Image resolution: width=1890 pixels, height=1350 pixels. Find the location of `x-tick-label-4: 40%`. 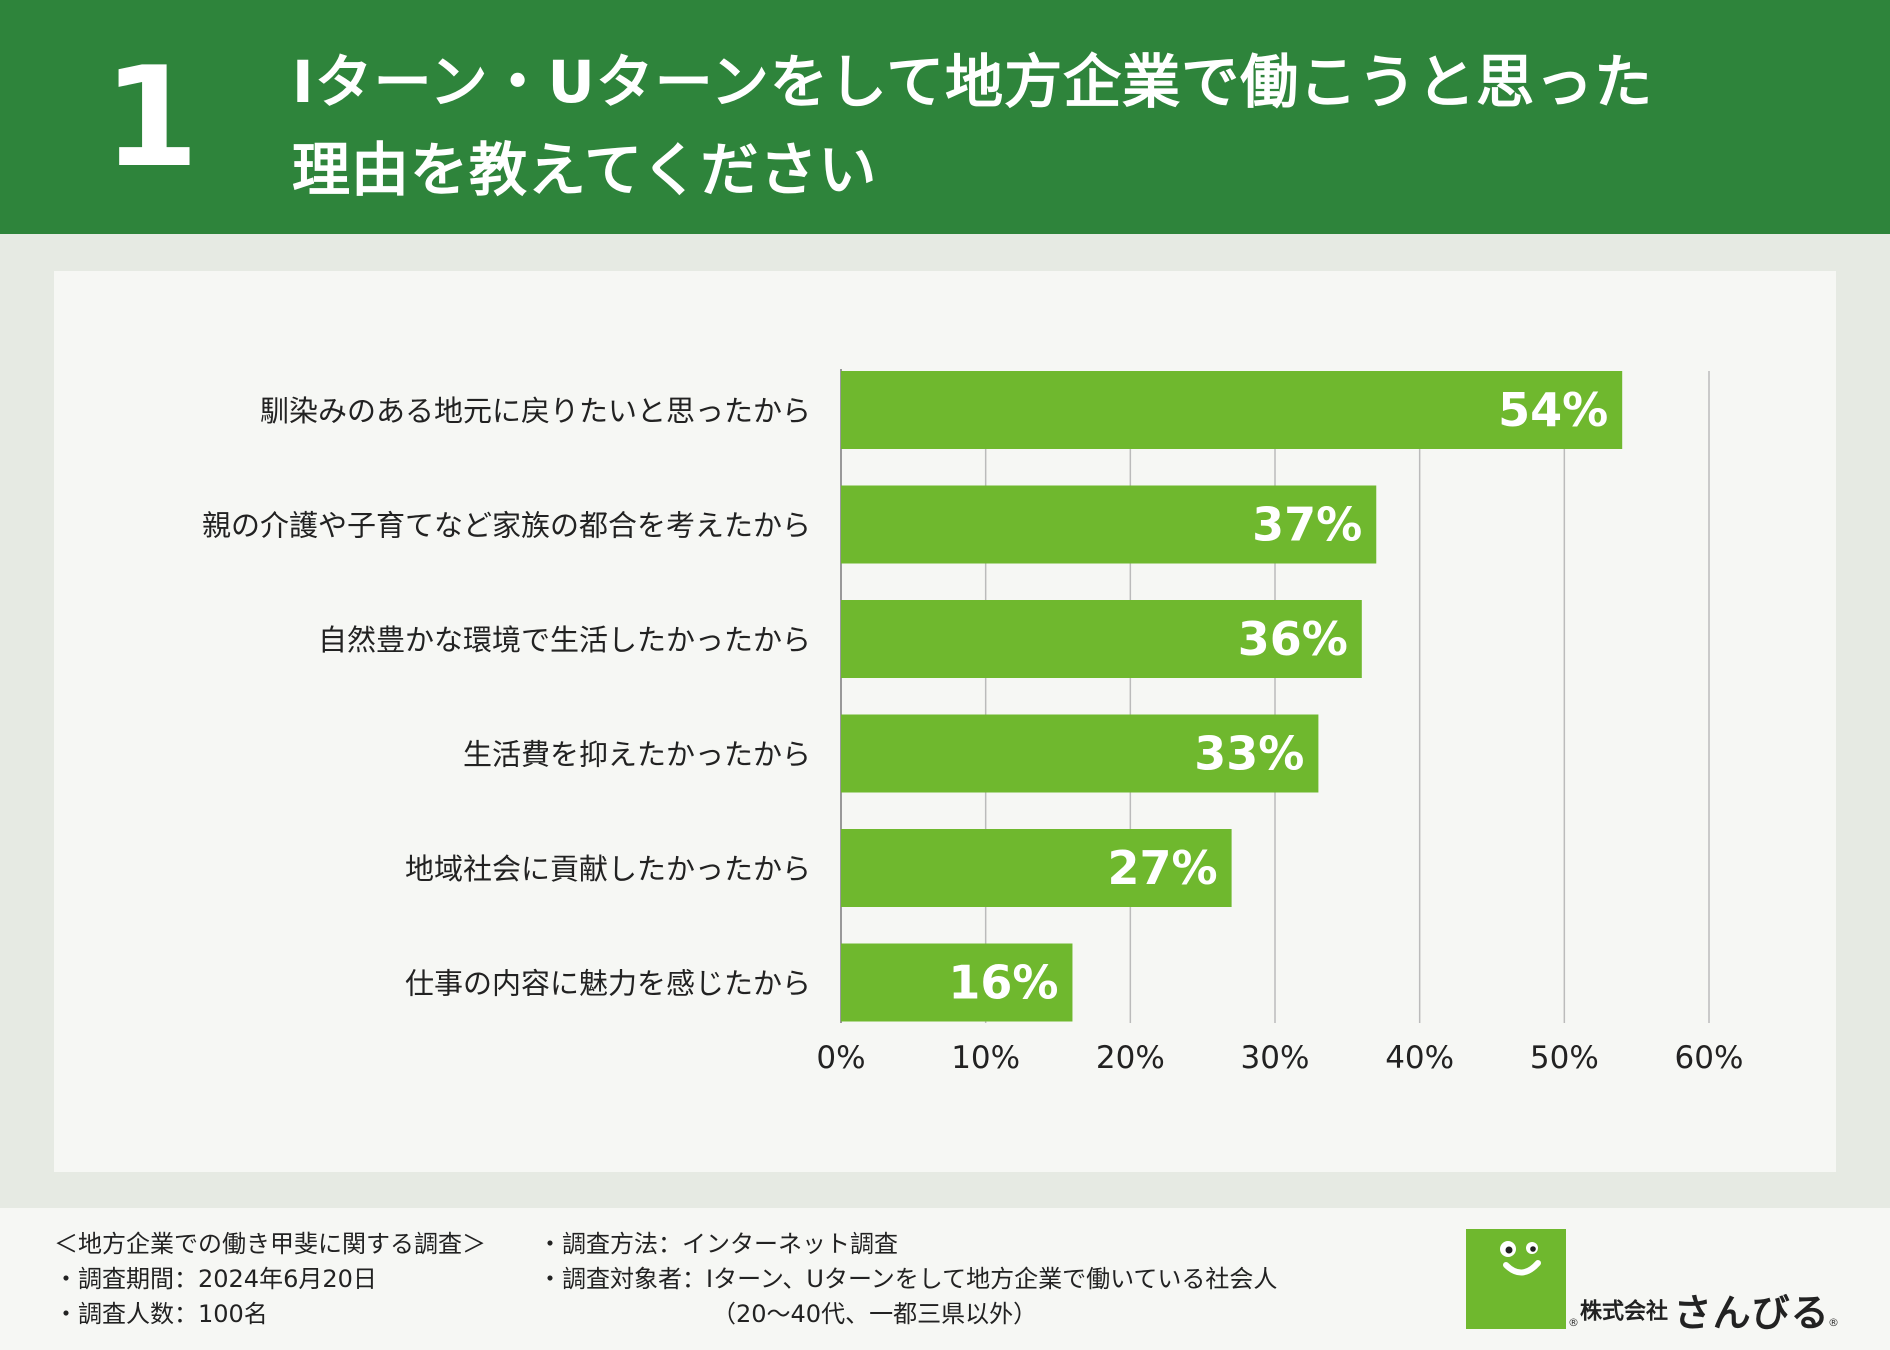

x-tick-label-4: 40% is located at coordinates (1419, 1058).